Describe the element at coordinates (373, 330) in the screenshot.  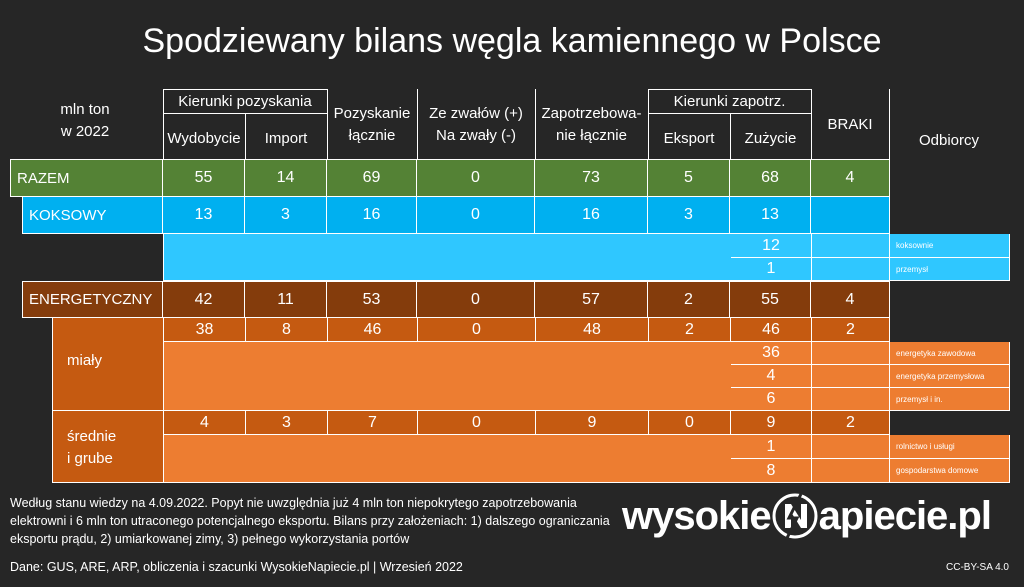
I see `cell-mialy-pozyskanie: 46` at that location.